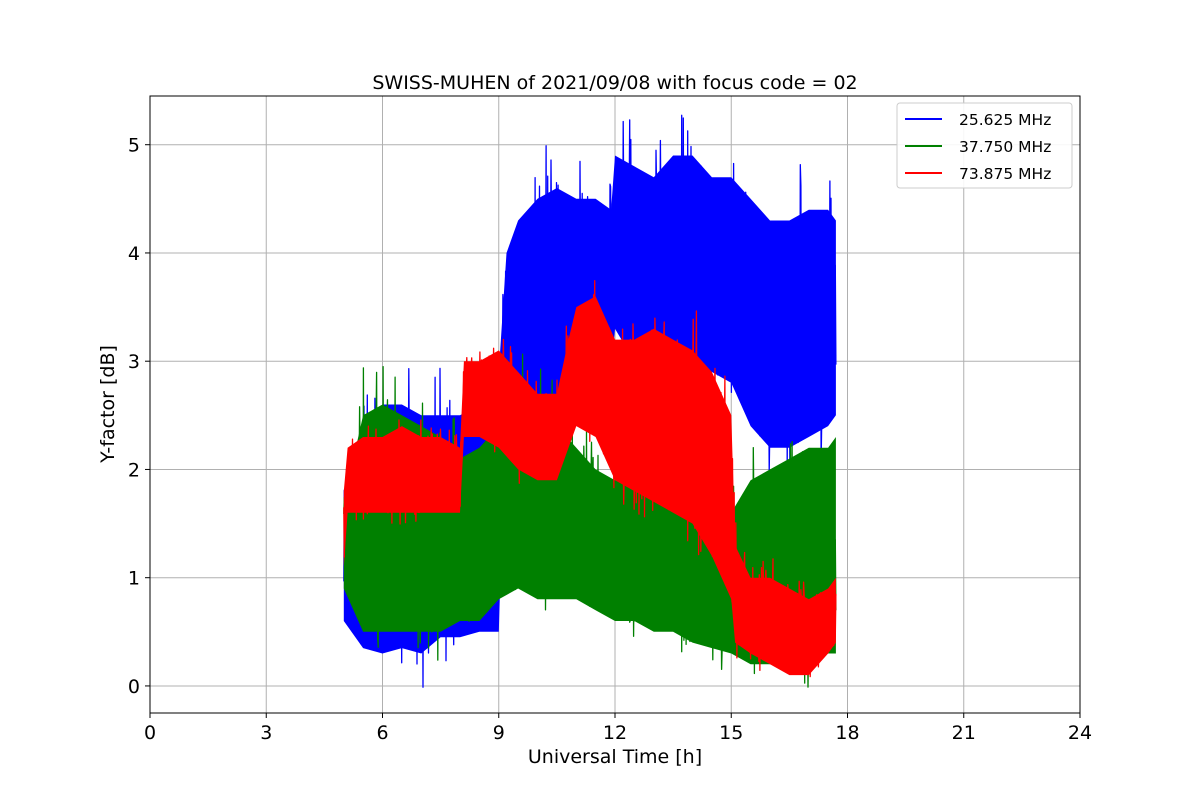 The width and height of the screenshot is (1200, 805). I want to click on y-tick-label-1: 1, so click(134, 579).